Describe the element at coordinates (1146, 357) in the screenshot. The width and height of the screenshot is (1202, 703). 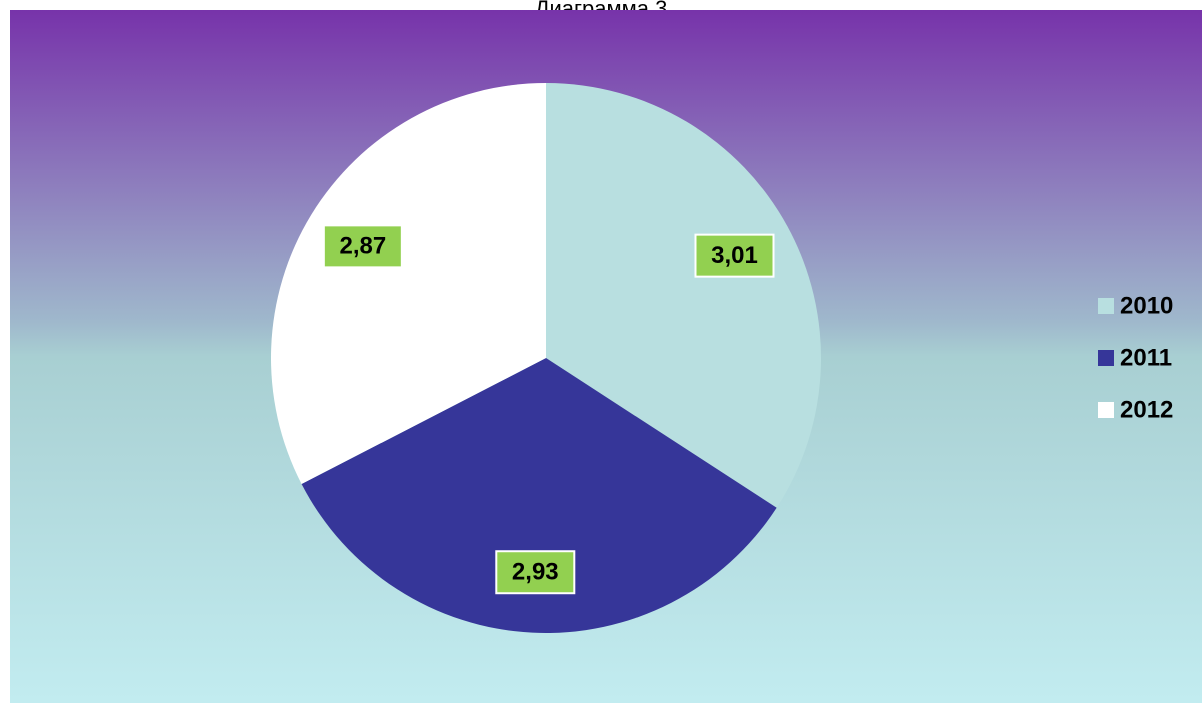
I see `legend-label: 2011` at that location.